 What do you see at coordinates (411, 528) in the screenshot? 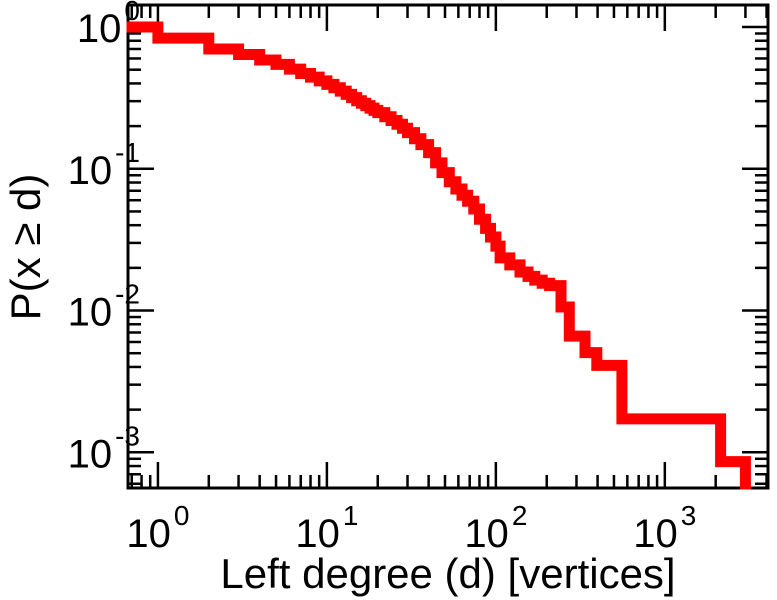
I see `x-tick-labels: 10 0 10 1 10 2 10 3` at bounding box center [411, 528].